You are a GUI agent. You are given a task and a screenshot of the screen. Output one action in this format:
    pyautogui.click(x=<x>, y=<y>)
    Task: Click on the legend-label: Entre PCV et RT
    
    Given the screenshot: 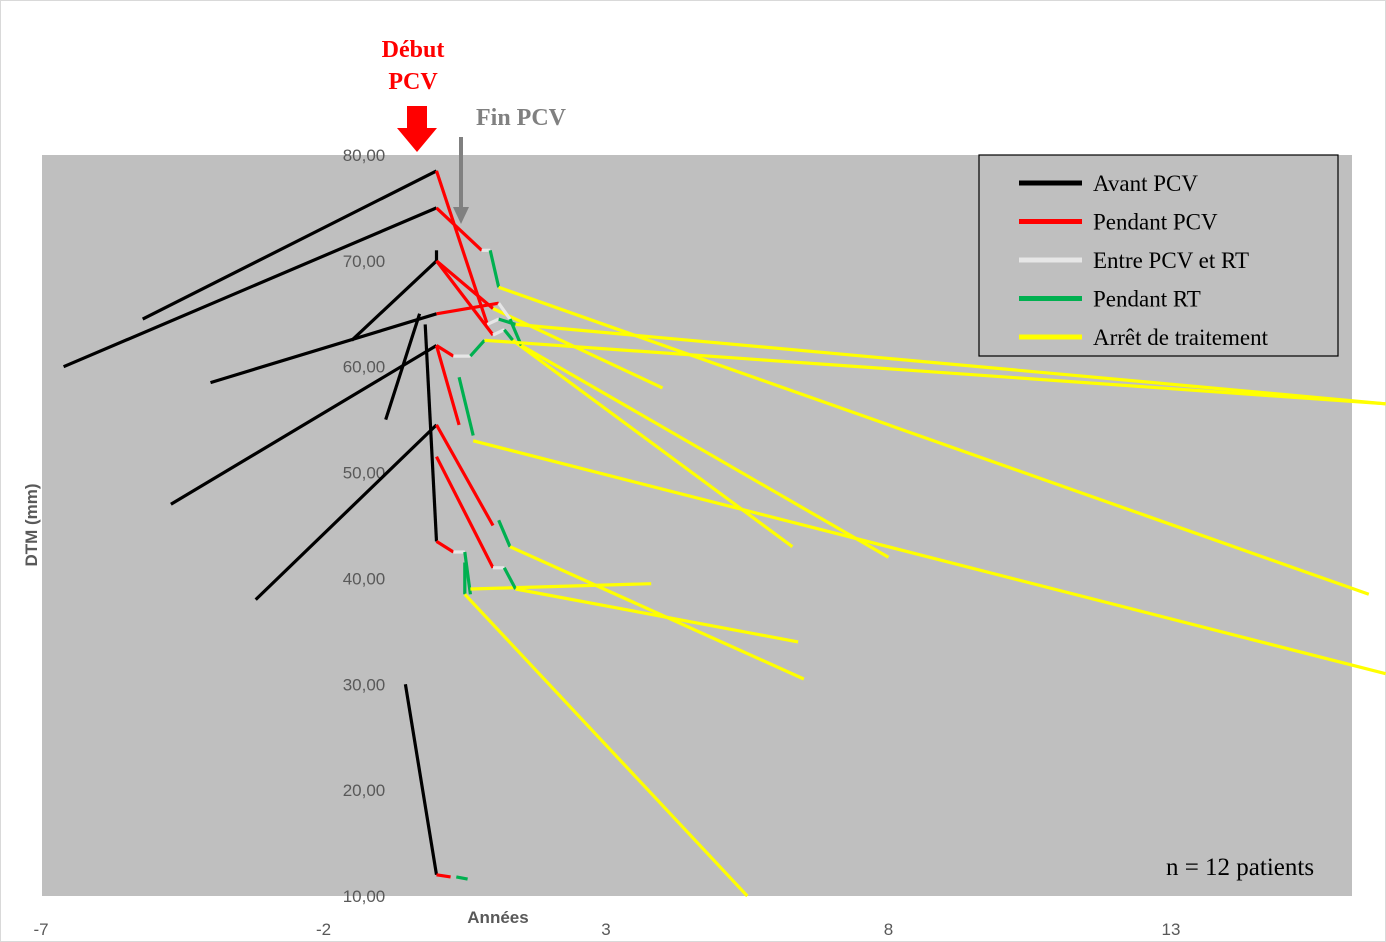 What is the action you would take?
    pyautogui.click(x=1171, y=260)
    